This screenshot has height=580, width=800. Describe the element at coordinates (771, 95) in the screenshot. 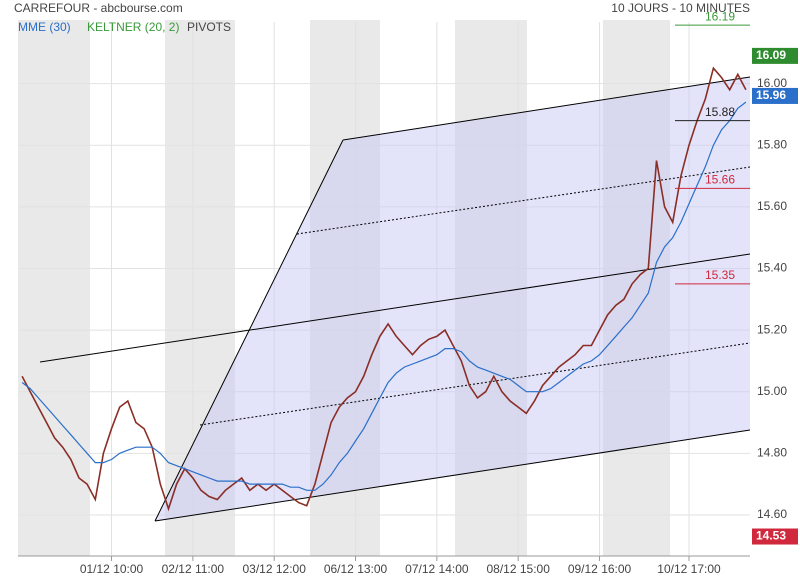

I see `price-tag-label: 15.96` at that location.